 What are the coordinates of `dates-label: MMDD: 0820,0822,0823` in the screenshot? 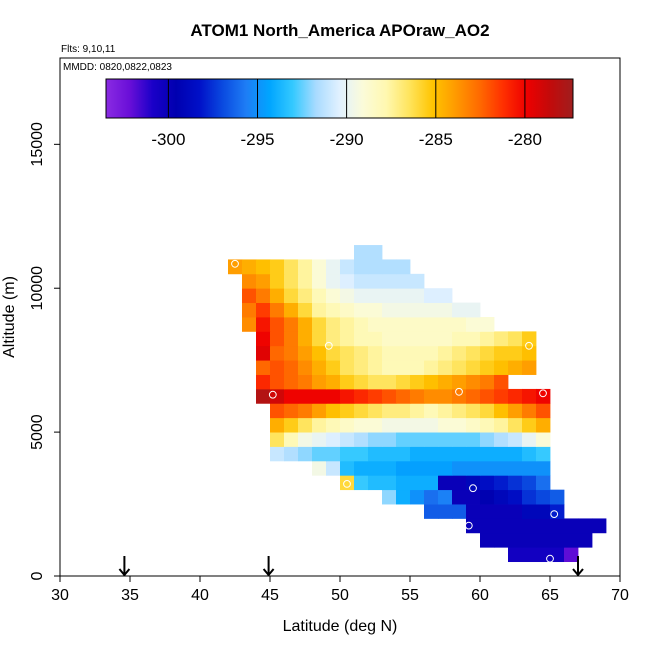 It's located at (117, 67).